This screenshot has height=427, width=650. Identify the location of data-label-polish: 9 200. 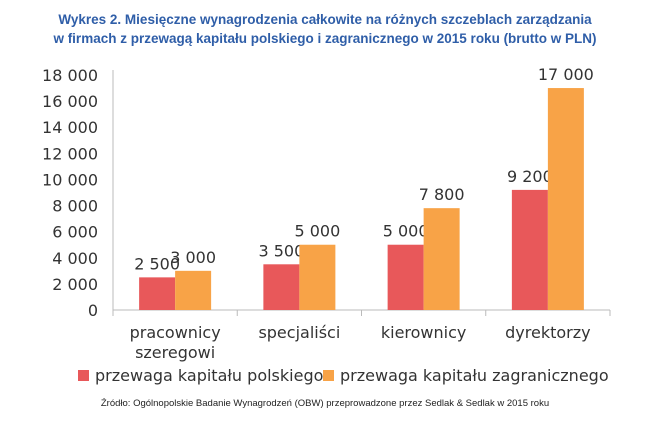
(530, 176).